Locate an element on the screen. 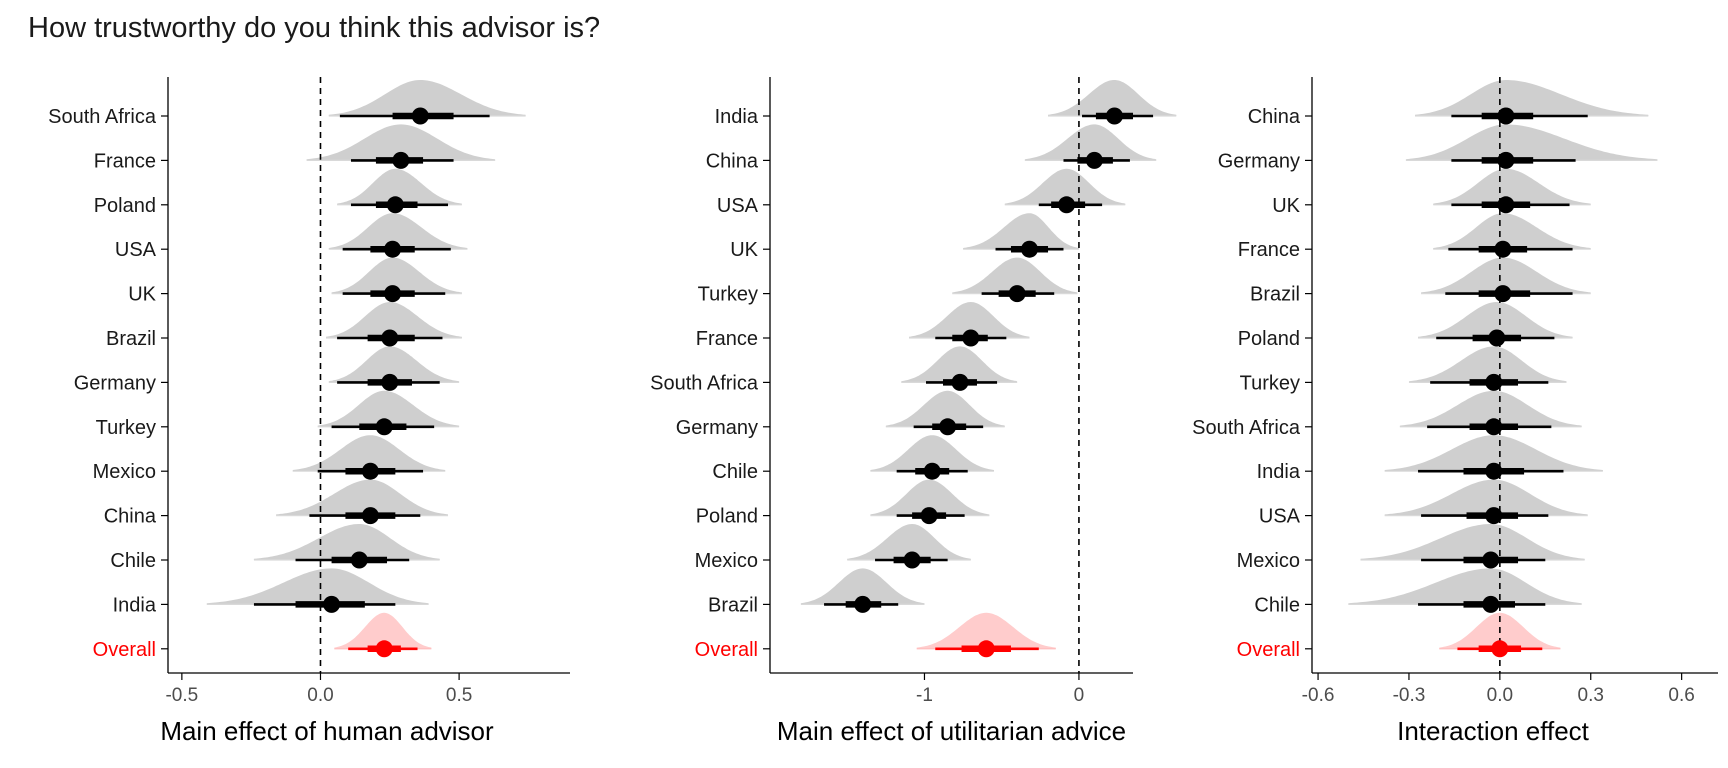  xtick-label-3: 0.3 is located at coordinates (1591, 695).